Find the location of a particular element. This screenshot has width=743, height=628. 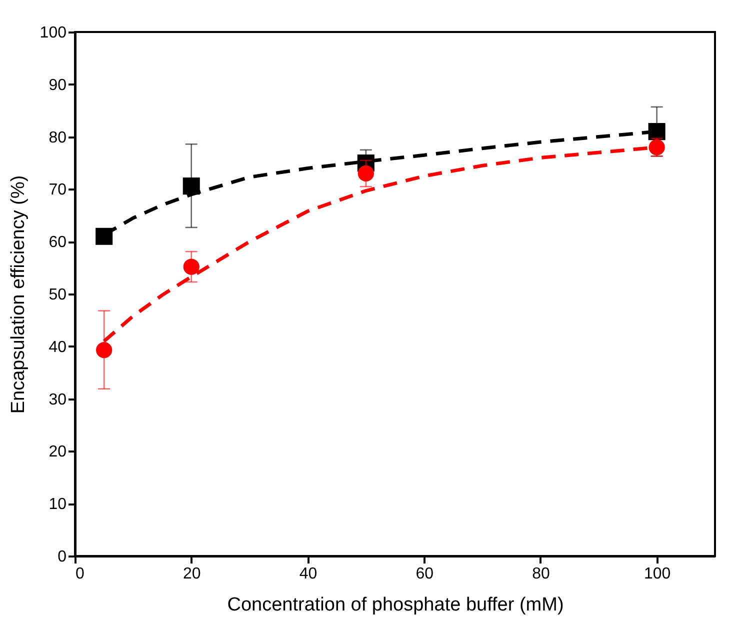

x-tick-label: 0 is located at coordinates (80, 574).